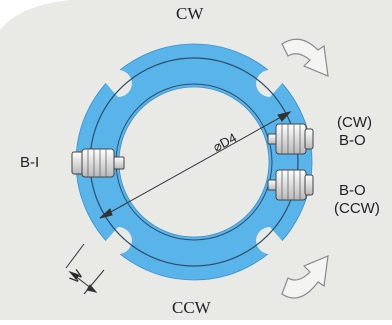 The height and width of the screenshot is (325, 392). What do you see at coordinates (305, 277) in the screenshot?
I see `ccw-rotation-arrow-icon` at bounding box center [305, 277].